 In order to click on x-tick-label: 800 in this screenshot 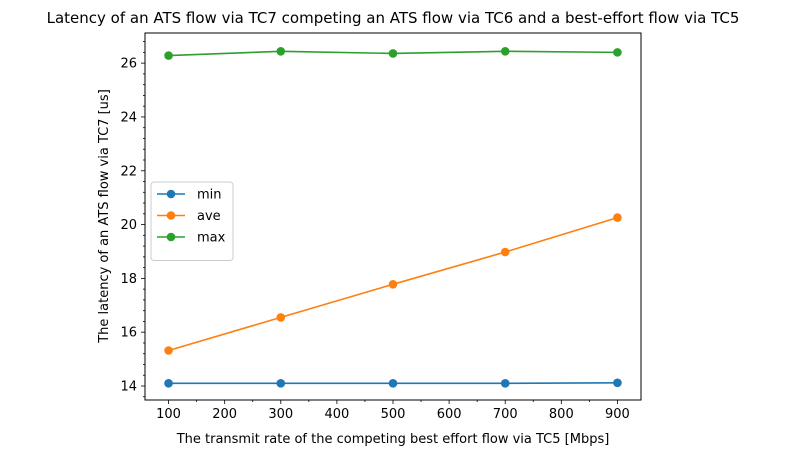, I will do `click(561, 414)`.